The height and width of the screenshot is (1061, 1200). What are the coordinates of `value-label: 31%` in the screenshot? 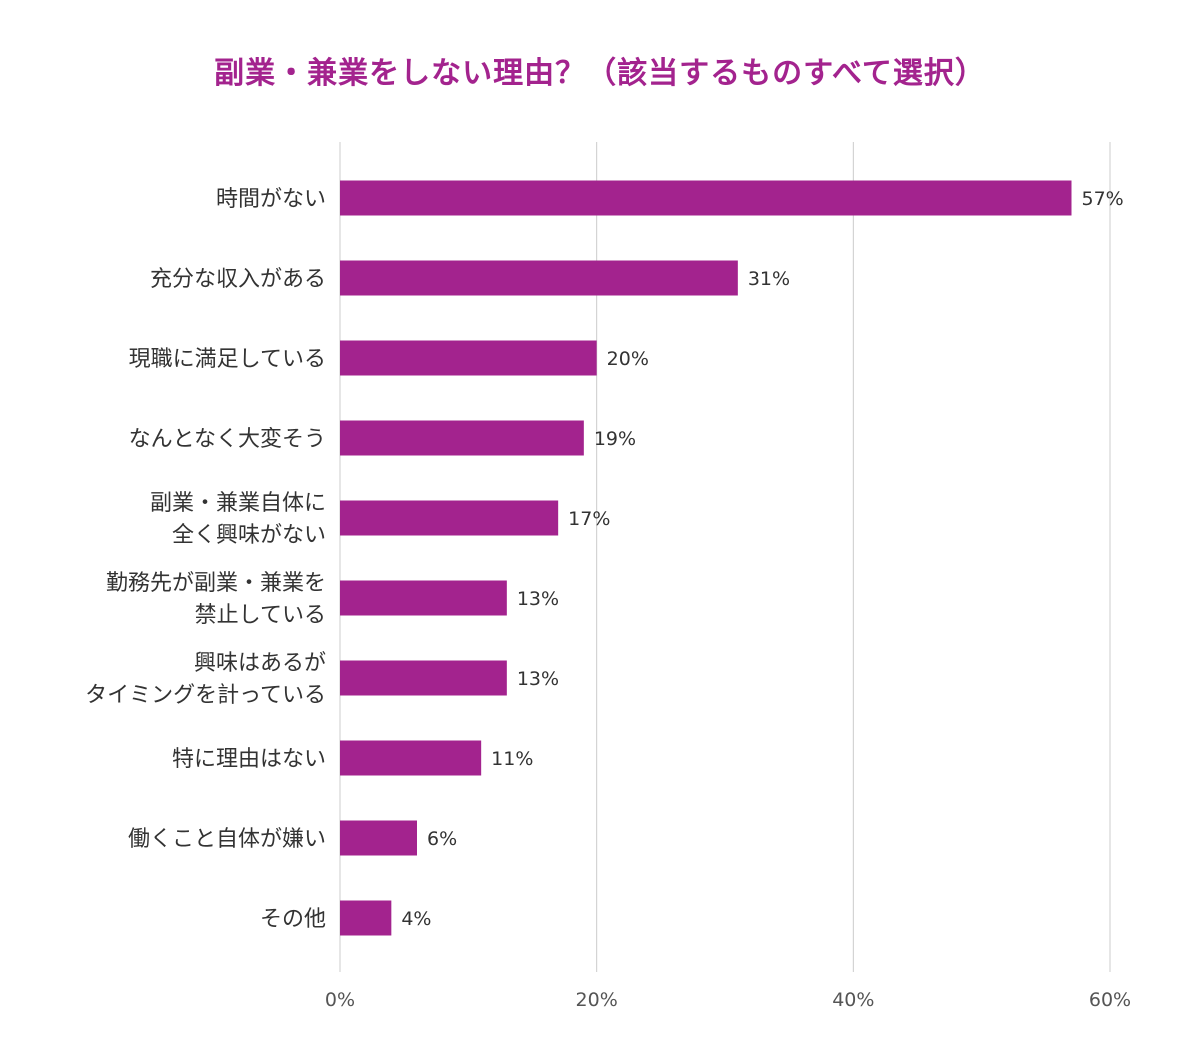 It's located at (769, 279).